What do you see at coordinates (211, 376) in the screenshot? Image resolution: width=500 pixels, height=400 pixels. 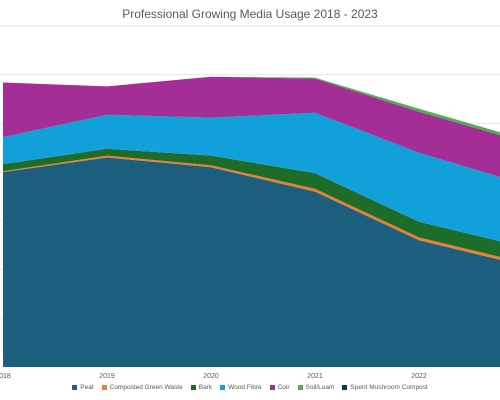 I see `x-tick-label: 2020` at bounding box center [211, 376].